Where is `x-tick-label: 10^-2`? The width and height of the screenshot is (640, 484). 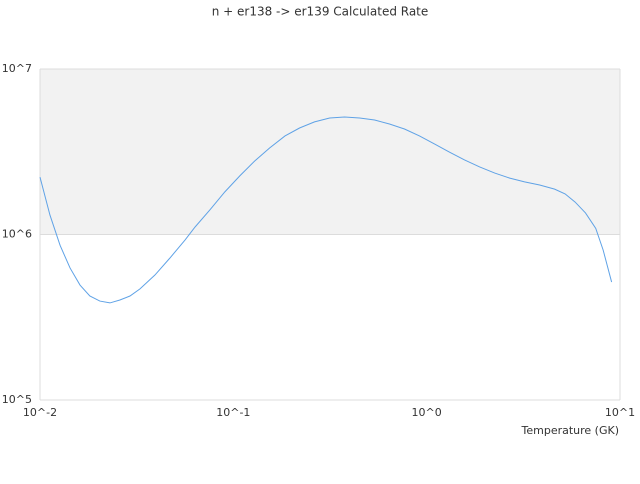 x-tick-label: 10^-2 is located at coordinates (40, 412).